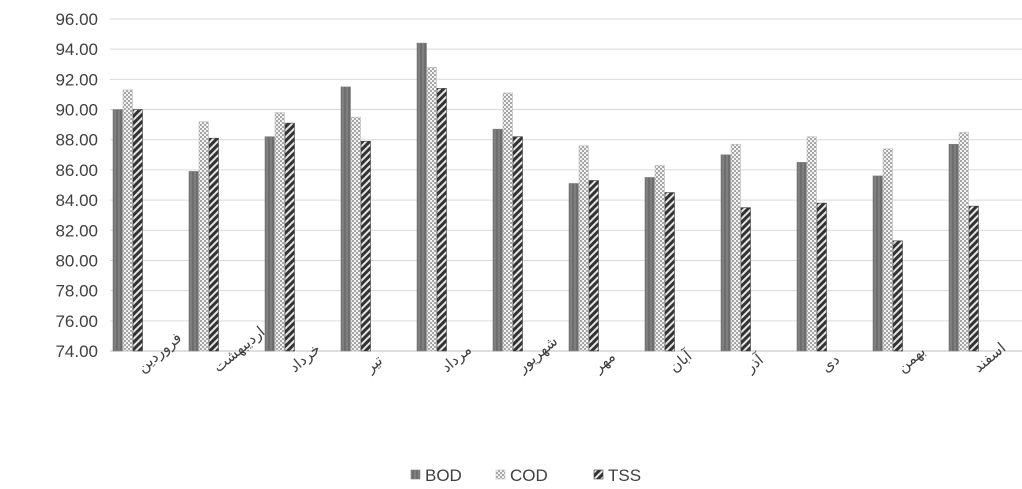 Image resolution: width=1022 pixels, height=489 pixels. I want to click on category-label: آذر, so click(754, 363).